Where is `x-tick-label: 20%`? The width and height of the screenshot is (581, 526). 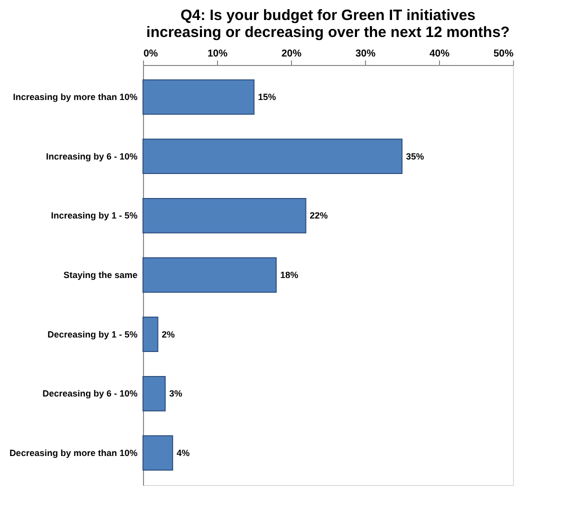
x-tick-label: 20% is located at coordinates (291, 54).